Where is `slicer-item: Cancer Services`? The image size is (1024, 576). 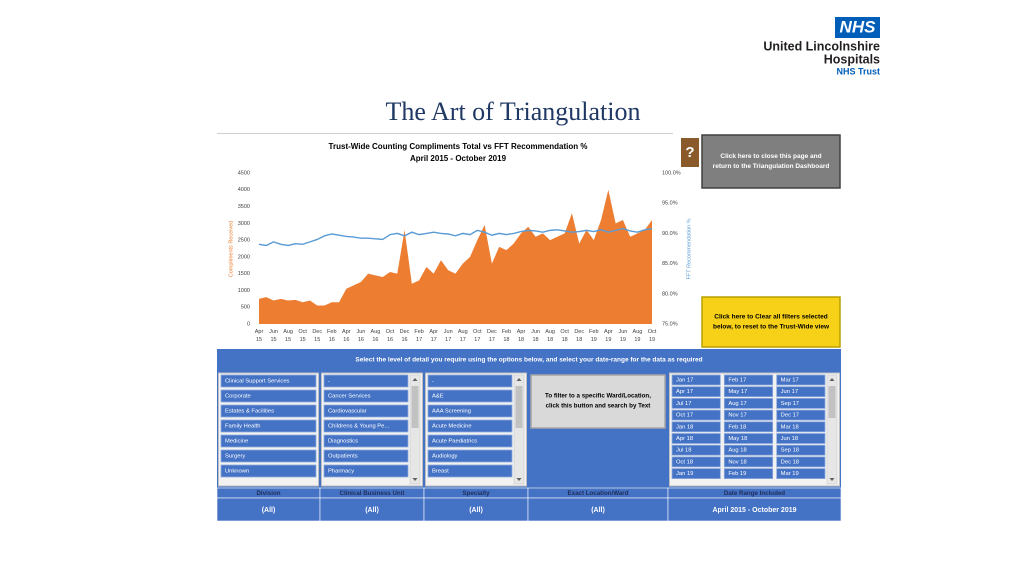 slicer-item: Cancer Services is located at coordinates (366, 396).